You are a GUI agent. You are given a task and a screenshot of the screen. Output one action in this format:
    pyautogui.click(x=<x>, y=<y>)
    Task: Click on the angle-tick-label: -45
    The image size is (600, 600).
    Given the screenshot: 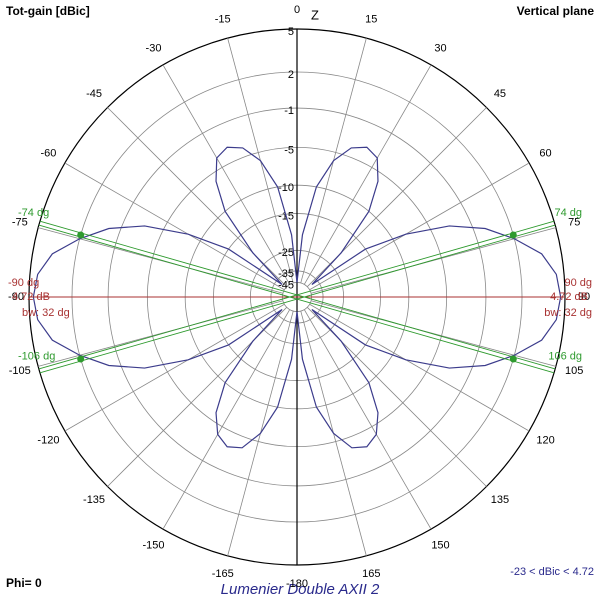 What is the action you would take?
    pyautogui.click(x=94, y=94)
    